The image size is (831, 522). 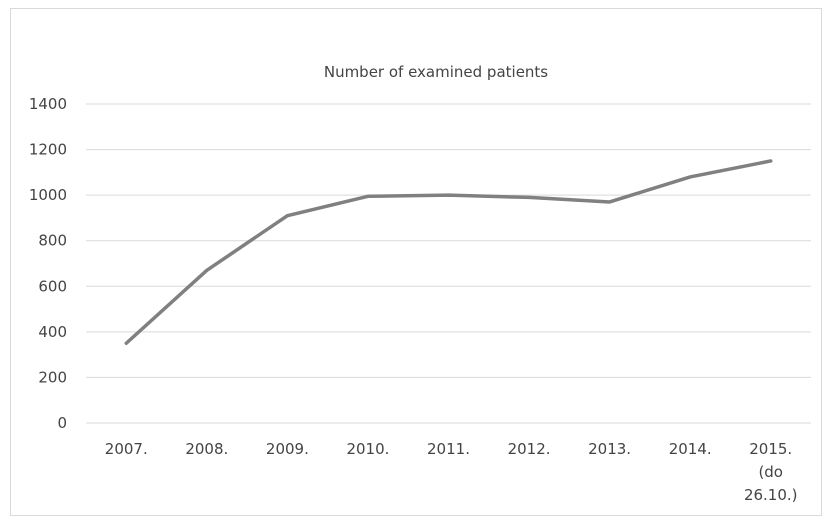 What do you see at coordinates (529, 449) in the screenshot?
I see `x-tick-label: 2012.` at bounding box center [529, 449].